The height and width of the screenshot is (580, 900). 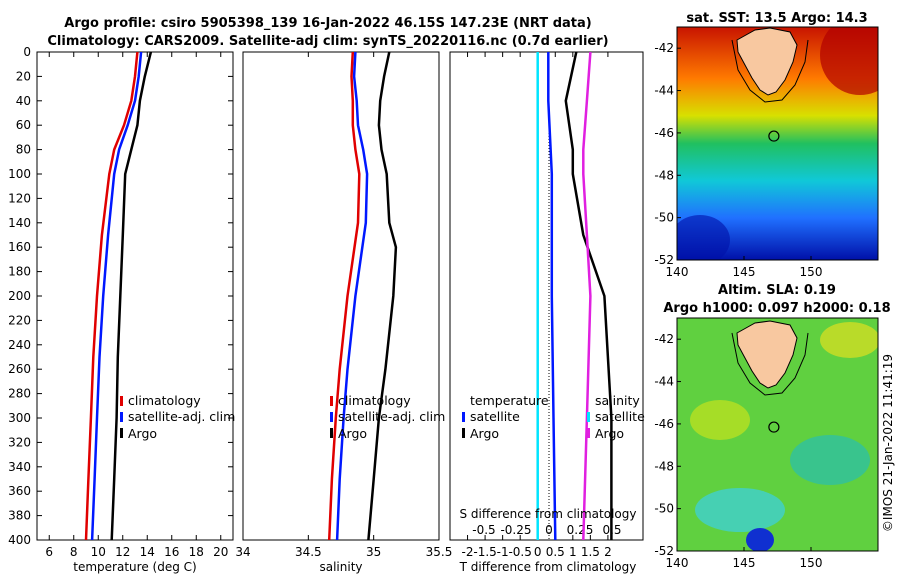 What do you see at coordinates (608, 552) in the screenshot?
I see `x-tick-label: 2` at bounding box center [608, 552].